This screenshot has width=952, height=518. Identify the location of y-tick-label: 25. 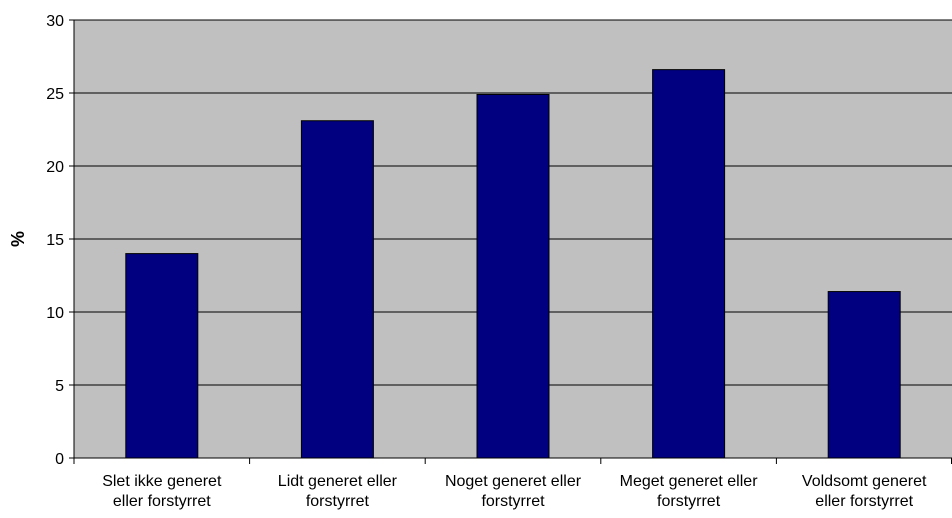
(55, 94).